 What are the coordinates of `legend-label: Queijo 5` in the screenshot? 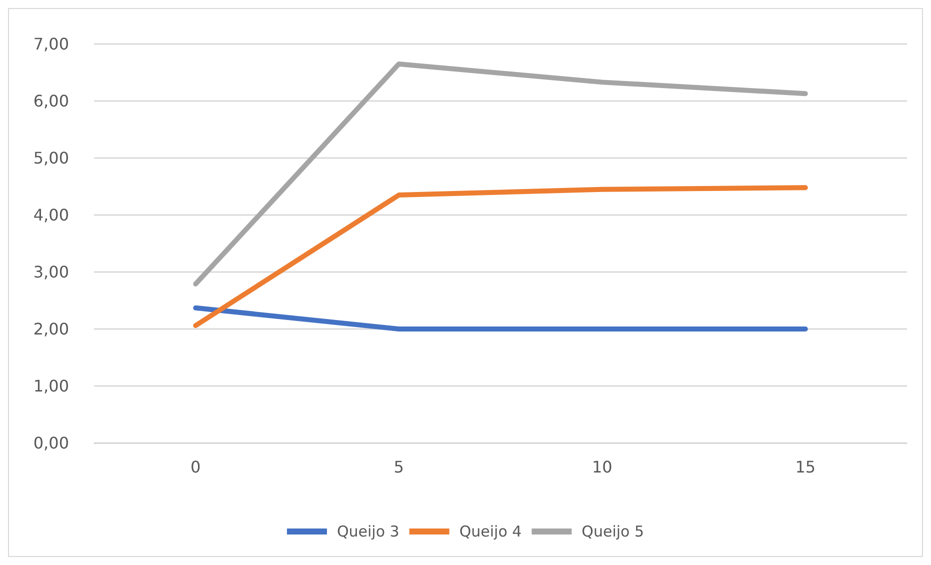 It's located at (613, 531).